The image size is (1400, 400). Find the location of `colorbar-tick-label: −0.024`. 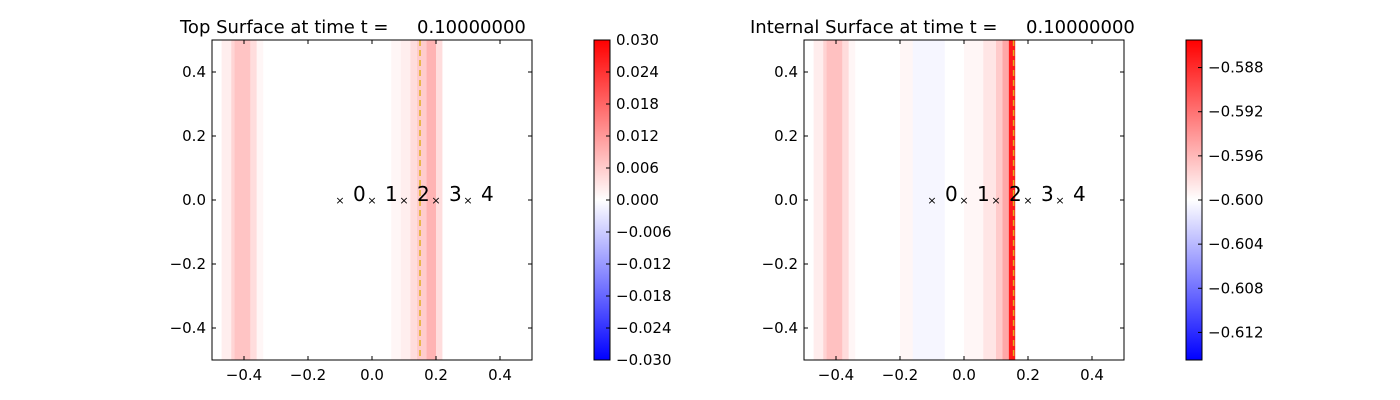

colorbar-tick-label: −0.024 is located at coordinates (644, 328).